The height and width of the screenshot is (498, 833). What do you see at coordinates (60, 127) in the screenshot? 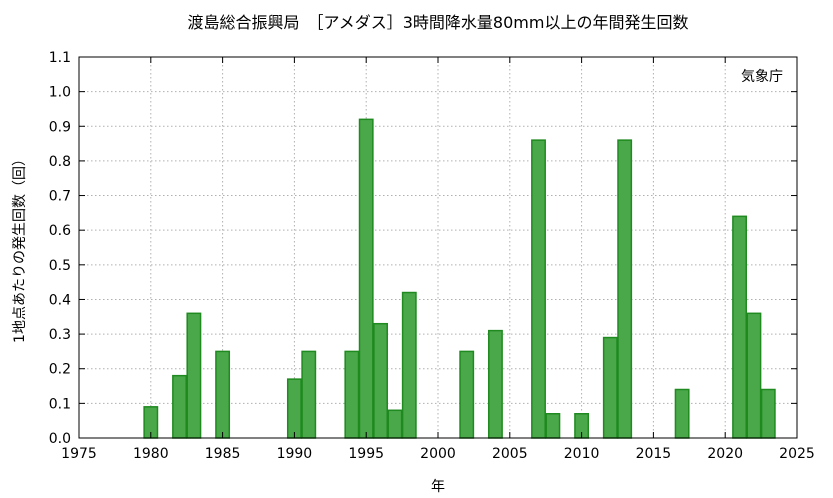
I see `y-tick-label: 0.9` at bounding box center [60, 127].